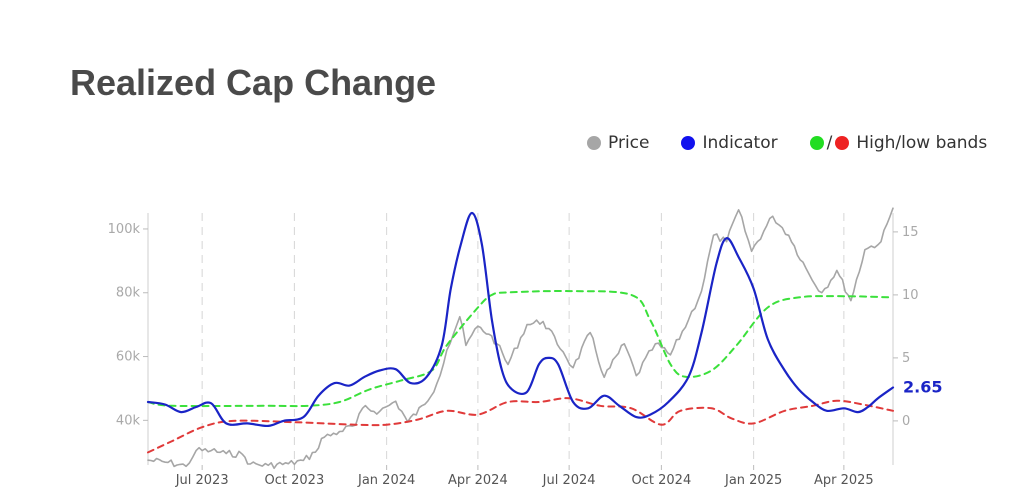 The height and width of the screenshot is (498, 1024). I want to click on chart-legend: Price Indicator / High/low bands, so click(787, 143).